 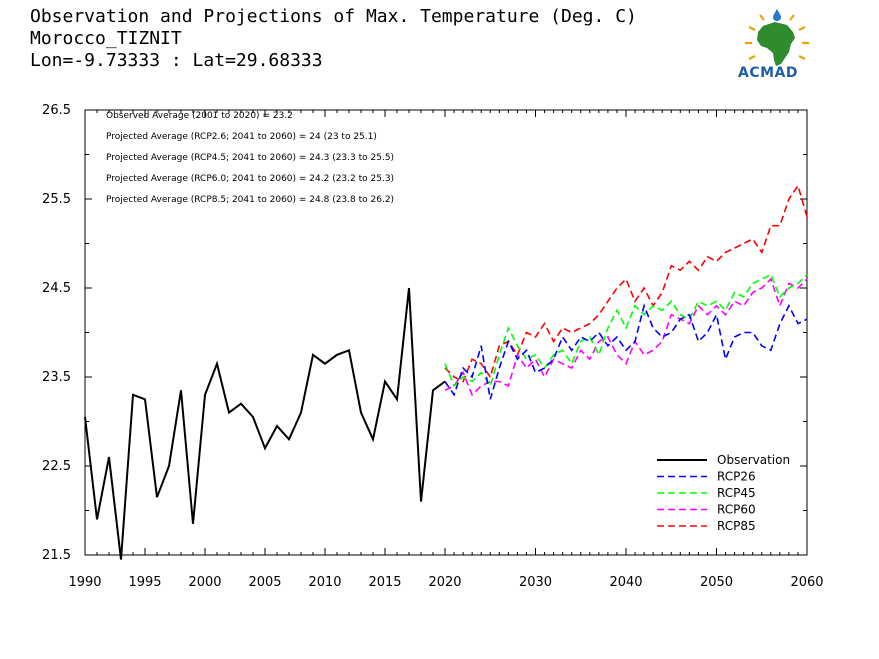 I want to click on series-line-rcp85, so click(x=626, y=283).